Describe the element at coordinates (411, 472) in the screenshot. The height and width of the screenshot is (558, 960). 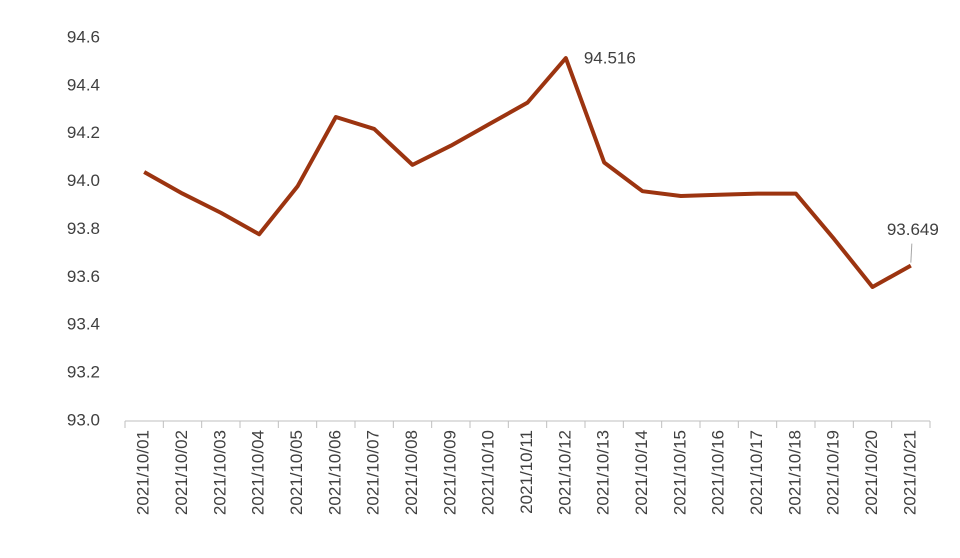
I see `x-tick-label: 2021/10/08` at that location.